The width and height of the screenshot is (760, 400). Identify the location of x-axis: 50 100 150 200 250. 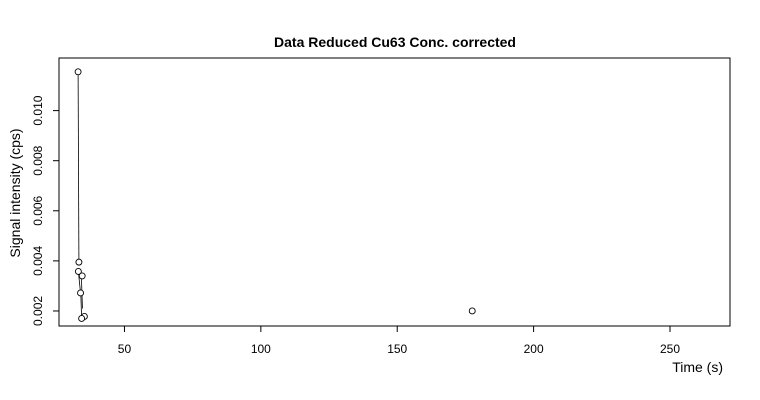
(399, 341).